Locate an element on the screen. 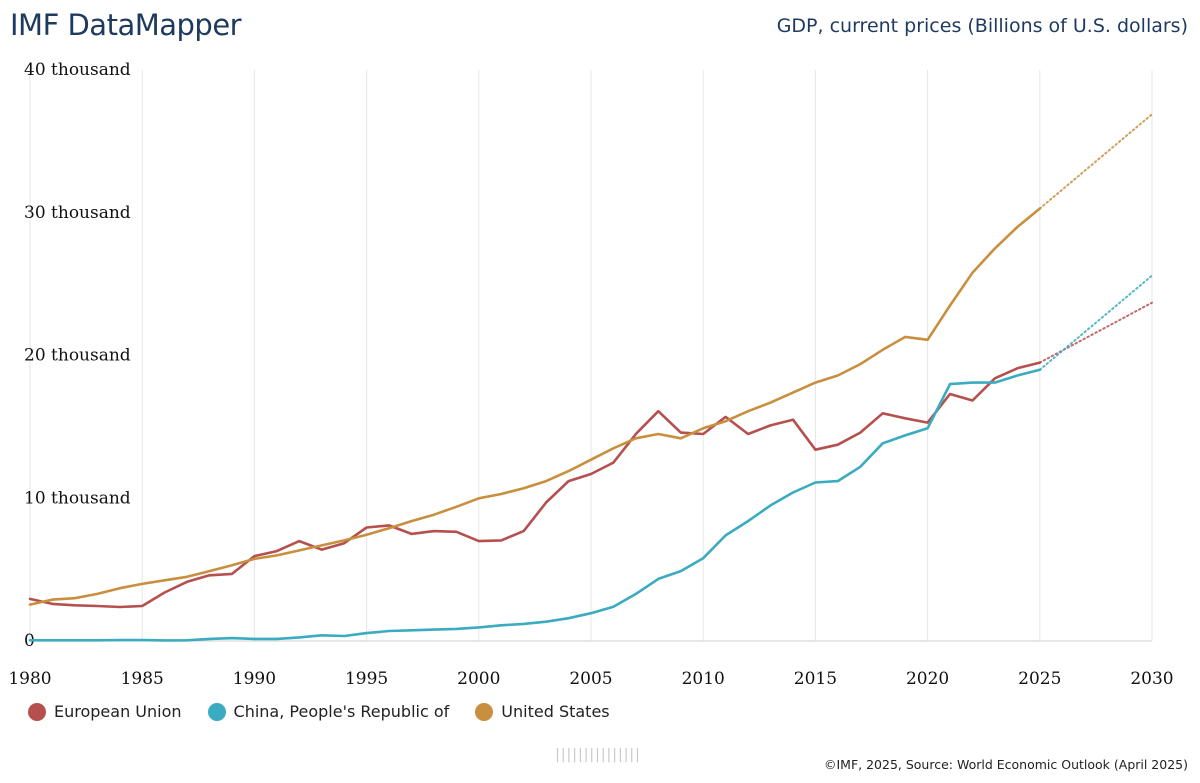 Image resolution: width=1200 pixels, height=783 pixels. x-tick-label-1980: 1980 is located at coordinates (29, 679).